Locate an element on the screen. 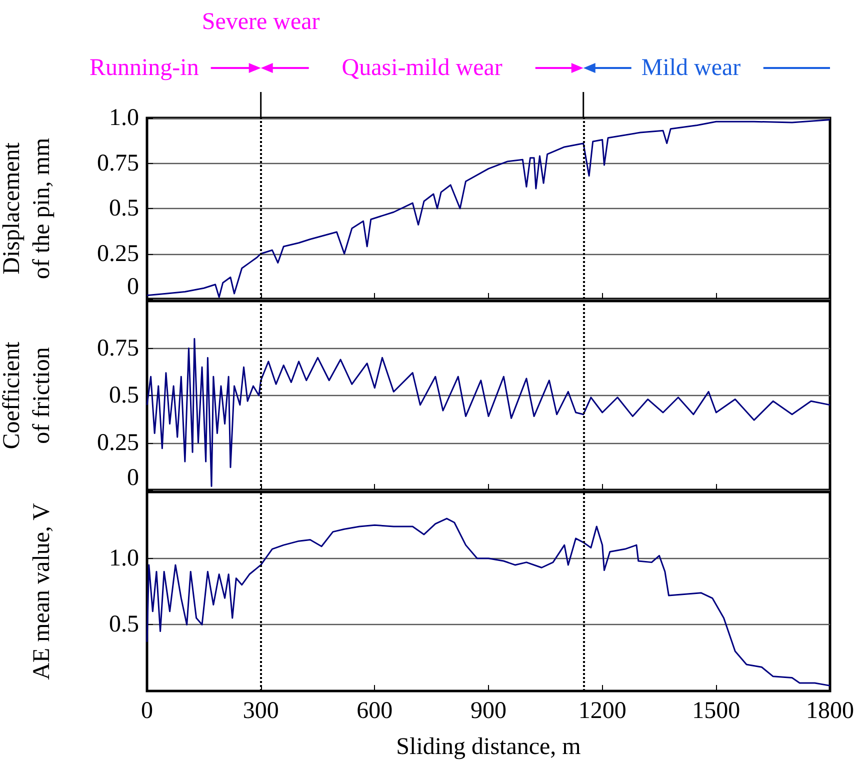 This screenshot has width=854, height=769. text: Running-in is located at coordinates (144, 68).